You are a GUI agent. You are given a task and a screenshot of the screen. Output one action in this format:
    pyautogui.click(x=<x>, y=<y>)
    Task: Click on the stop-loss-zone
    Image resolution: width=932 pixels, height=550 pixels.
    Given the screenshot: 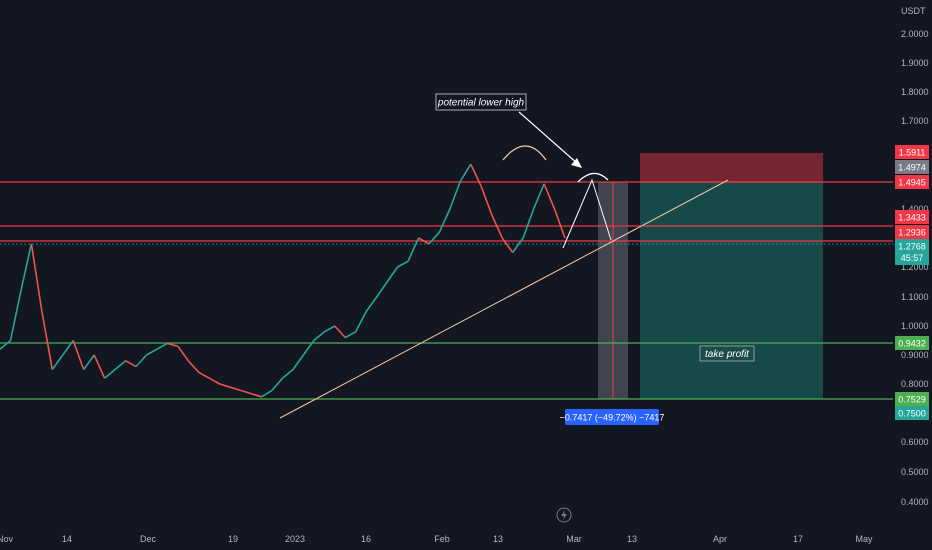 What is the action you would take?
    pyautogui.click(x=731, y=167)
    